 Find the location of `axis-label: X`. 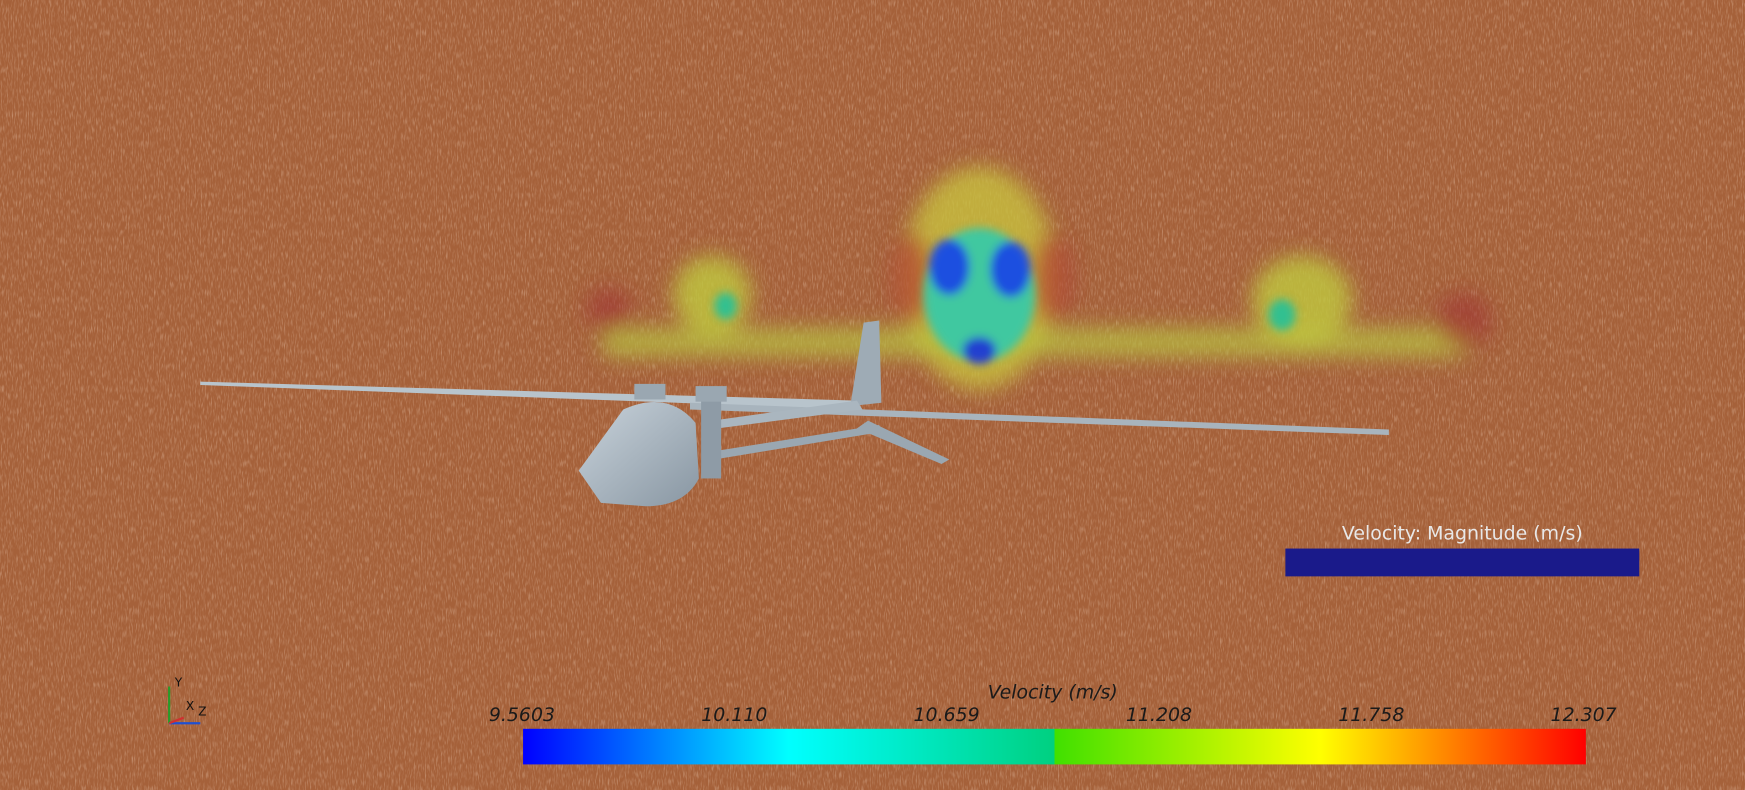

axis-label: X is located at coordinates (190, 706).